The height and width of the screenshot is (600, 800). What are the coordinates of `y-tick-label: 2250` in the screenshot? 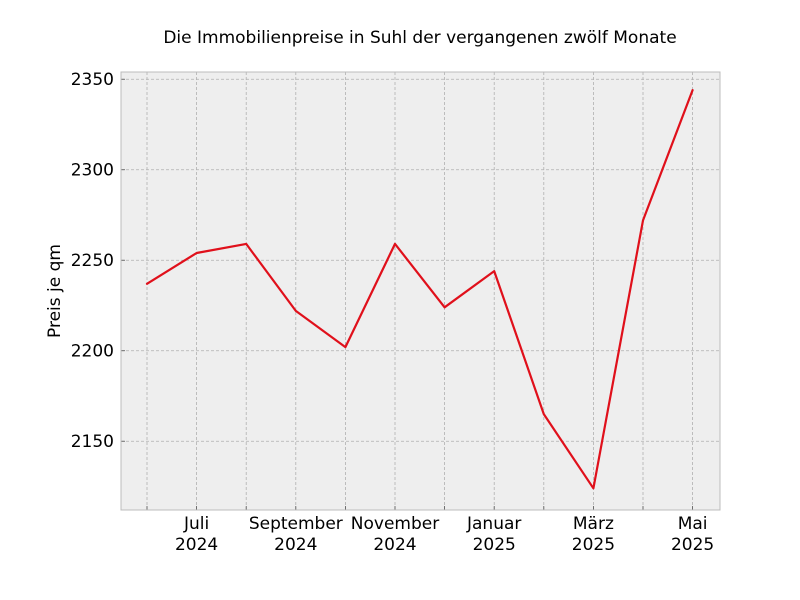 It's located at (92, 261).